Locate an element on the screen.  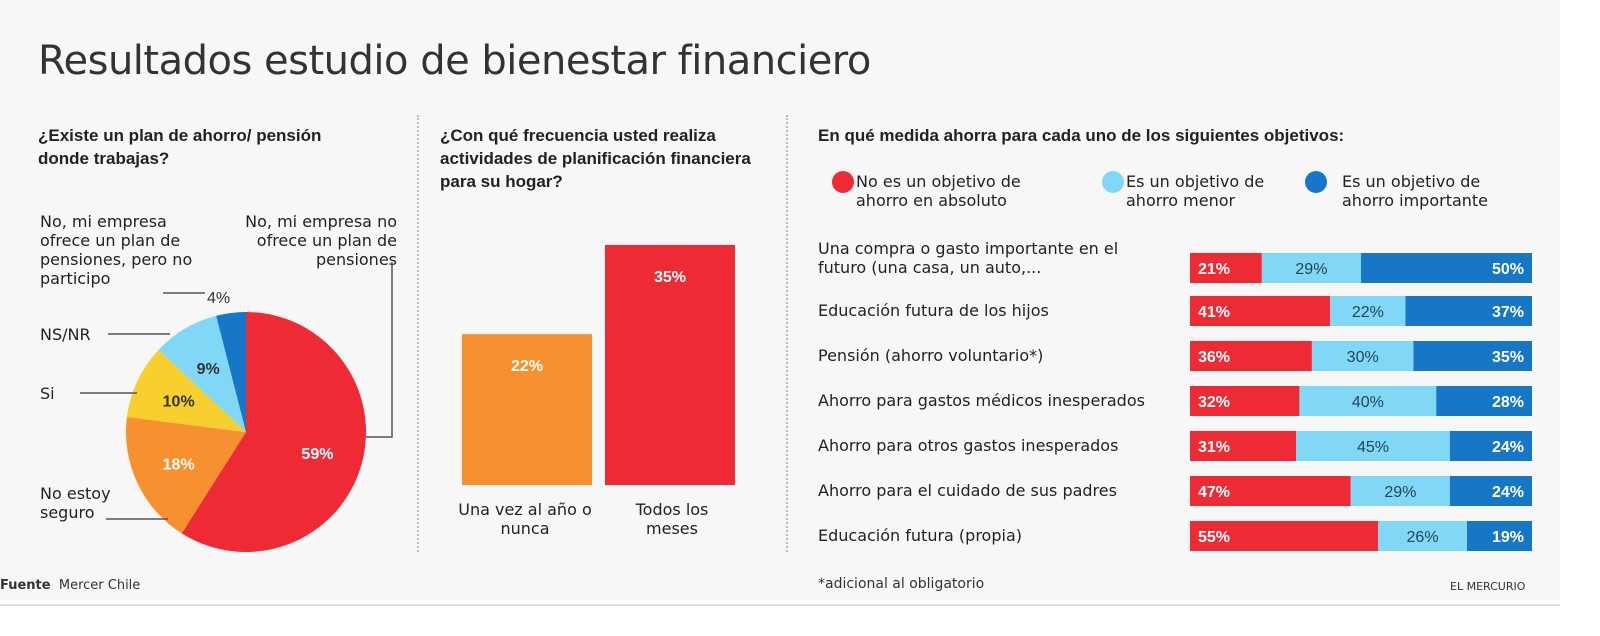
row-label: Educación futura (propia) is located at coordinates (920, 535).